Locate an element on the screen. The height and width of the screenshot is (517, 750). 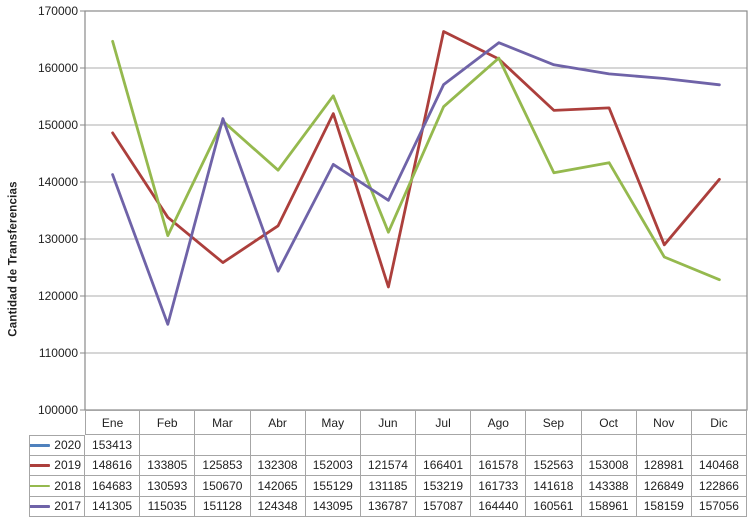
value-cell: 151128 is located at coordinates (223, 506).